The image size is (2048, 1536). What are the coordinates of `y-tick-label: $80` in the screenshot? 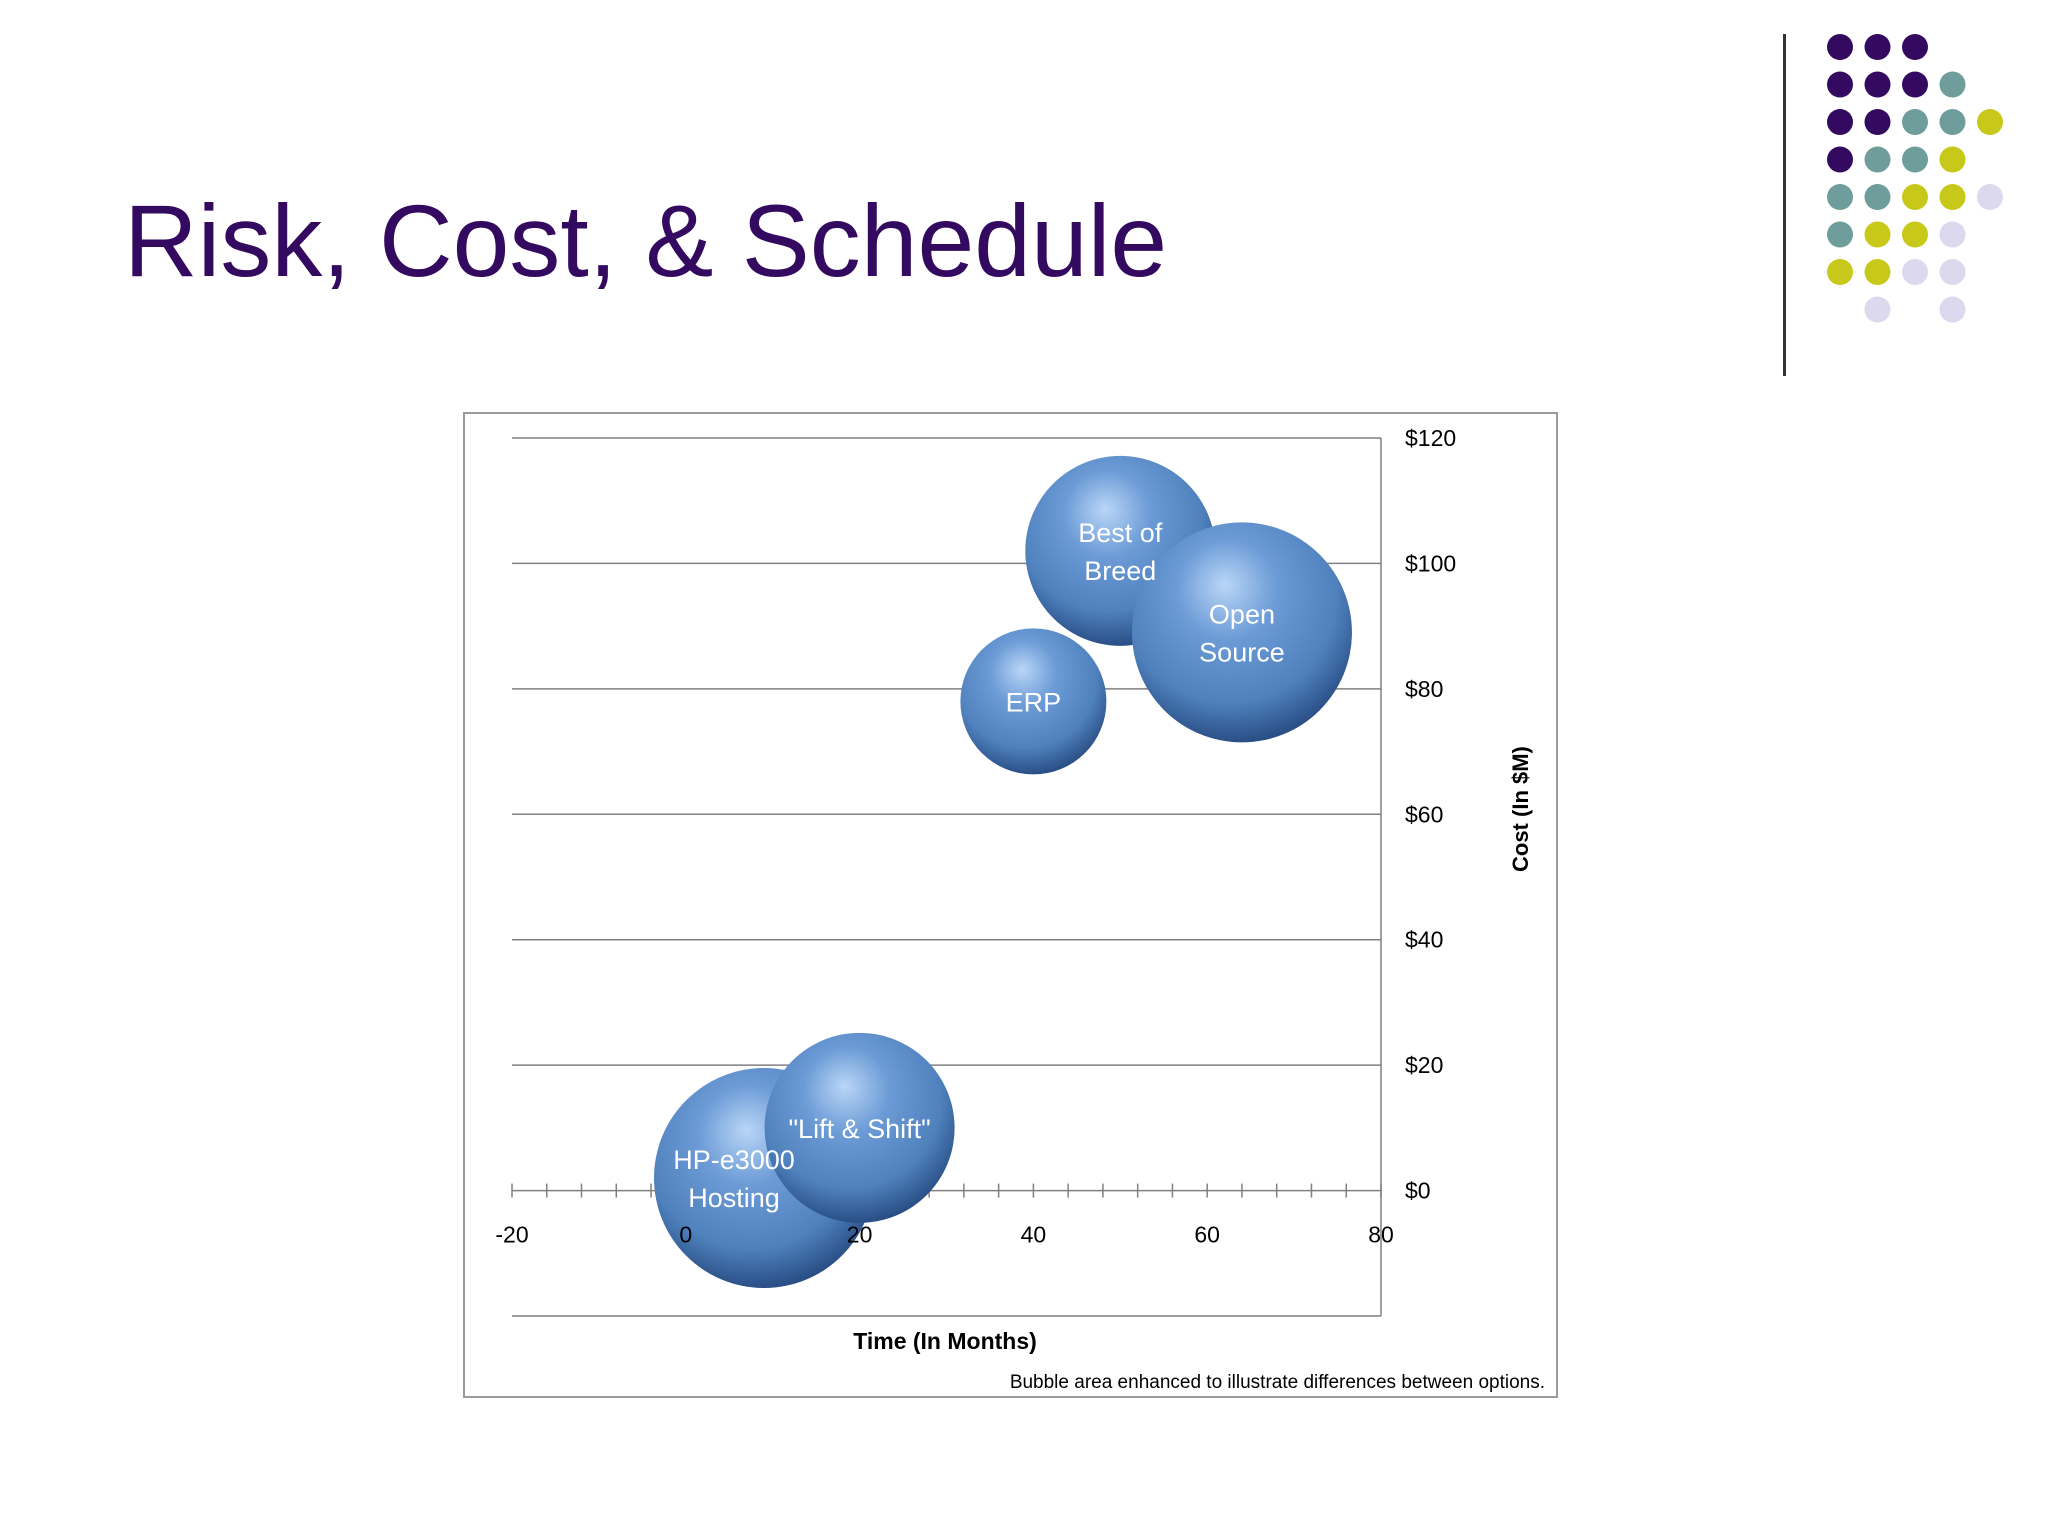 It's located at (1424, 689).